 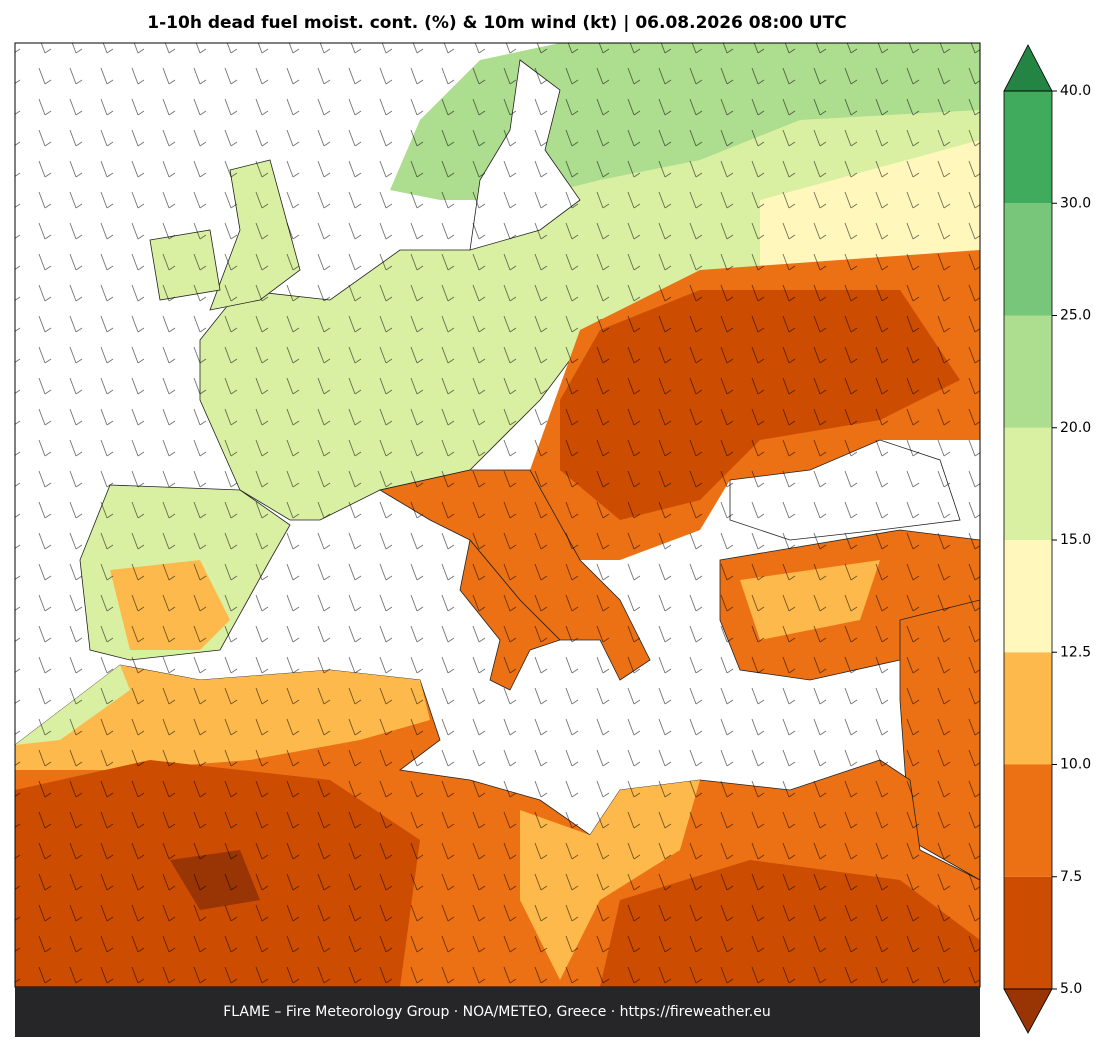 What do you see at coordinates (1075, 428) in the screenshot?
I see `colorbar-tick-label: 20.0` at bounding box center [1075, 428].